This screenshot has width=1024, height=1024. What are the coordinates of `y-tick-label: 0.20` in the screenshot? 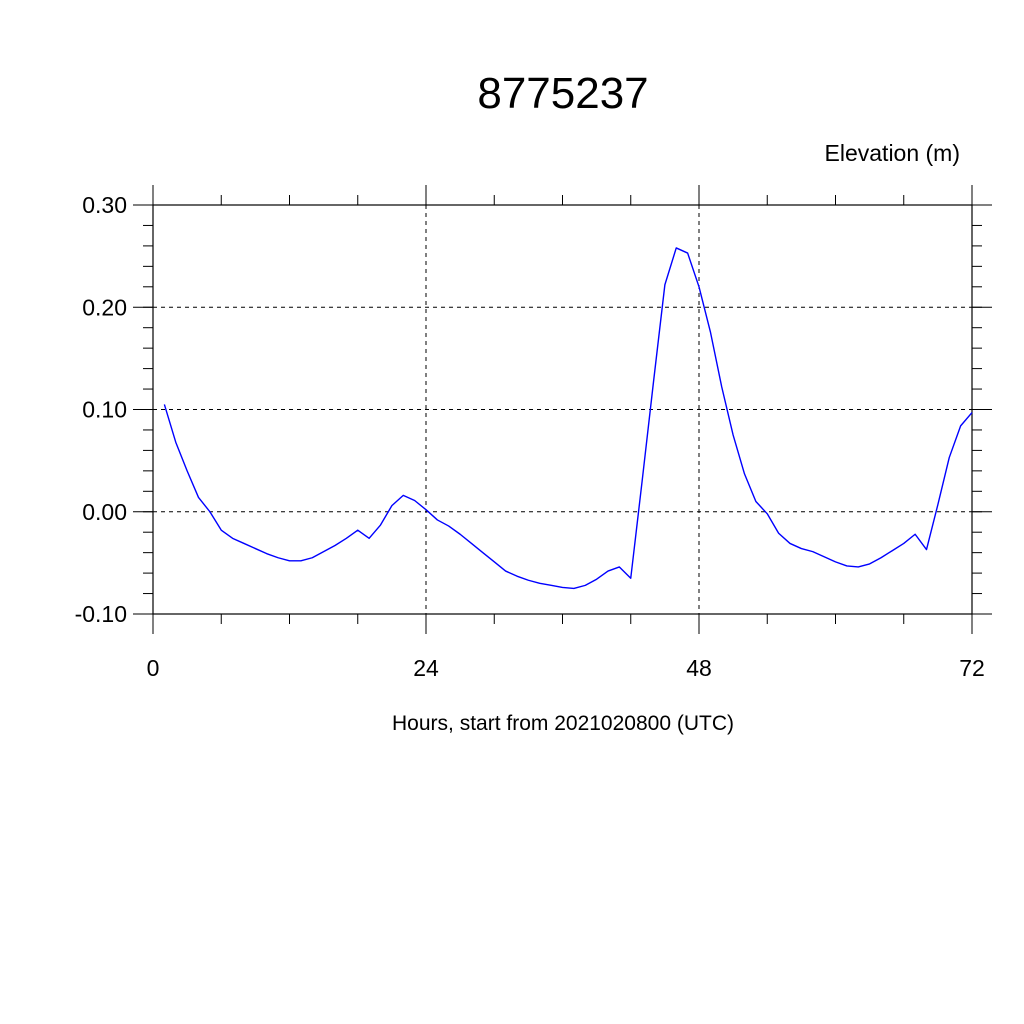 It's located at (104, 307).